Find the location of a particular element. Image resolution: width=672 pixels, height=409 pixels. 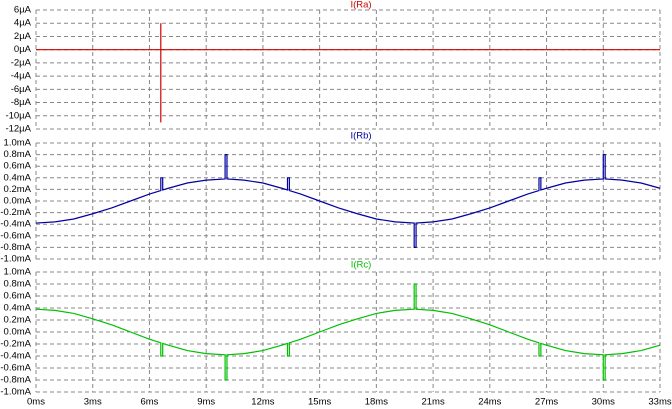

y-tick-label: -12µA is located at coordinates (18, 129).